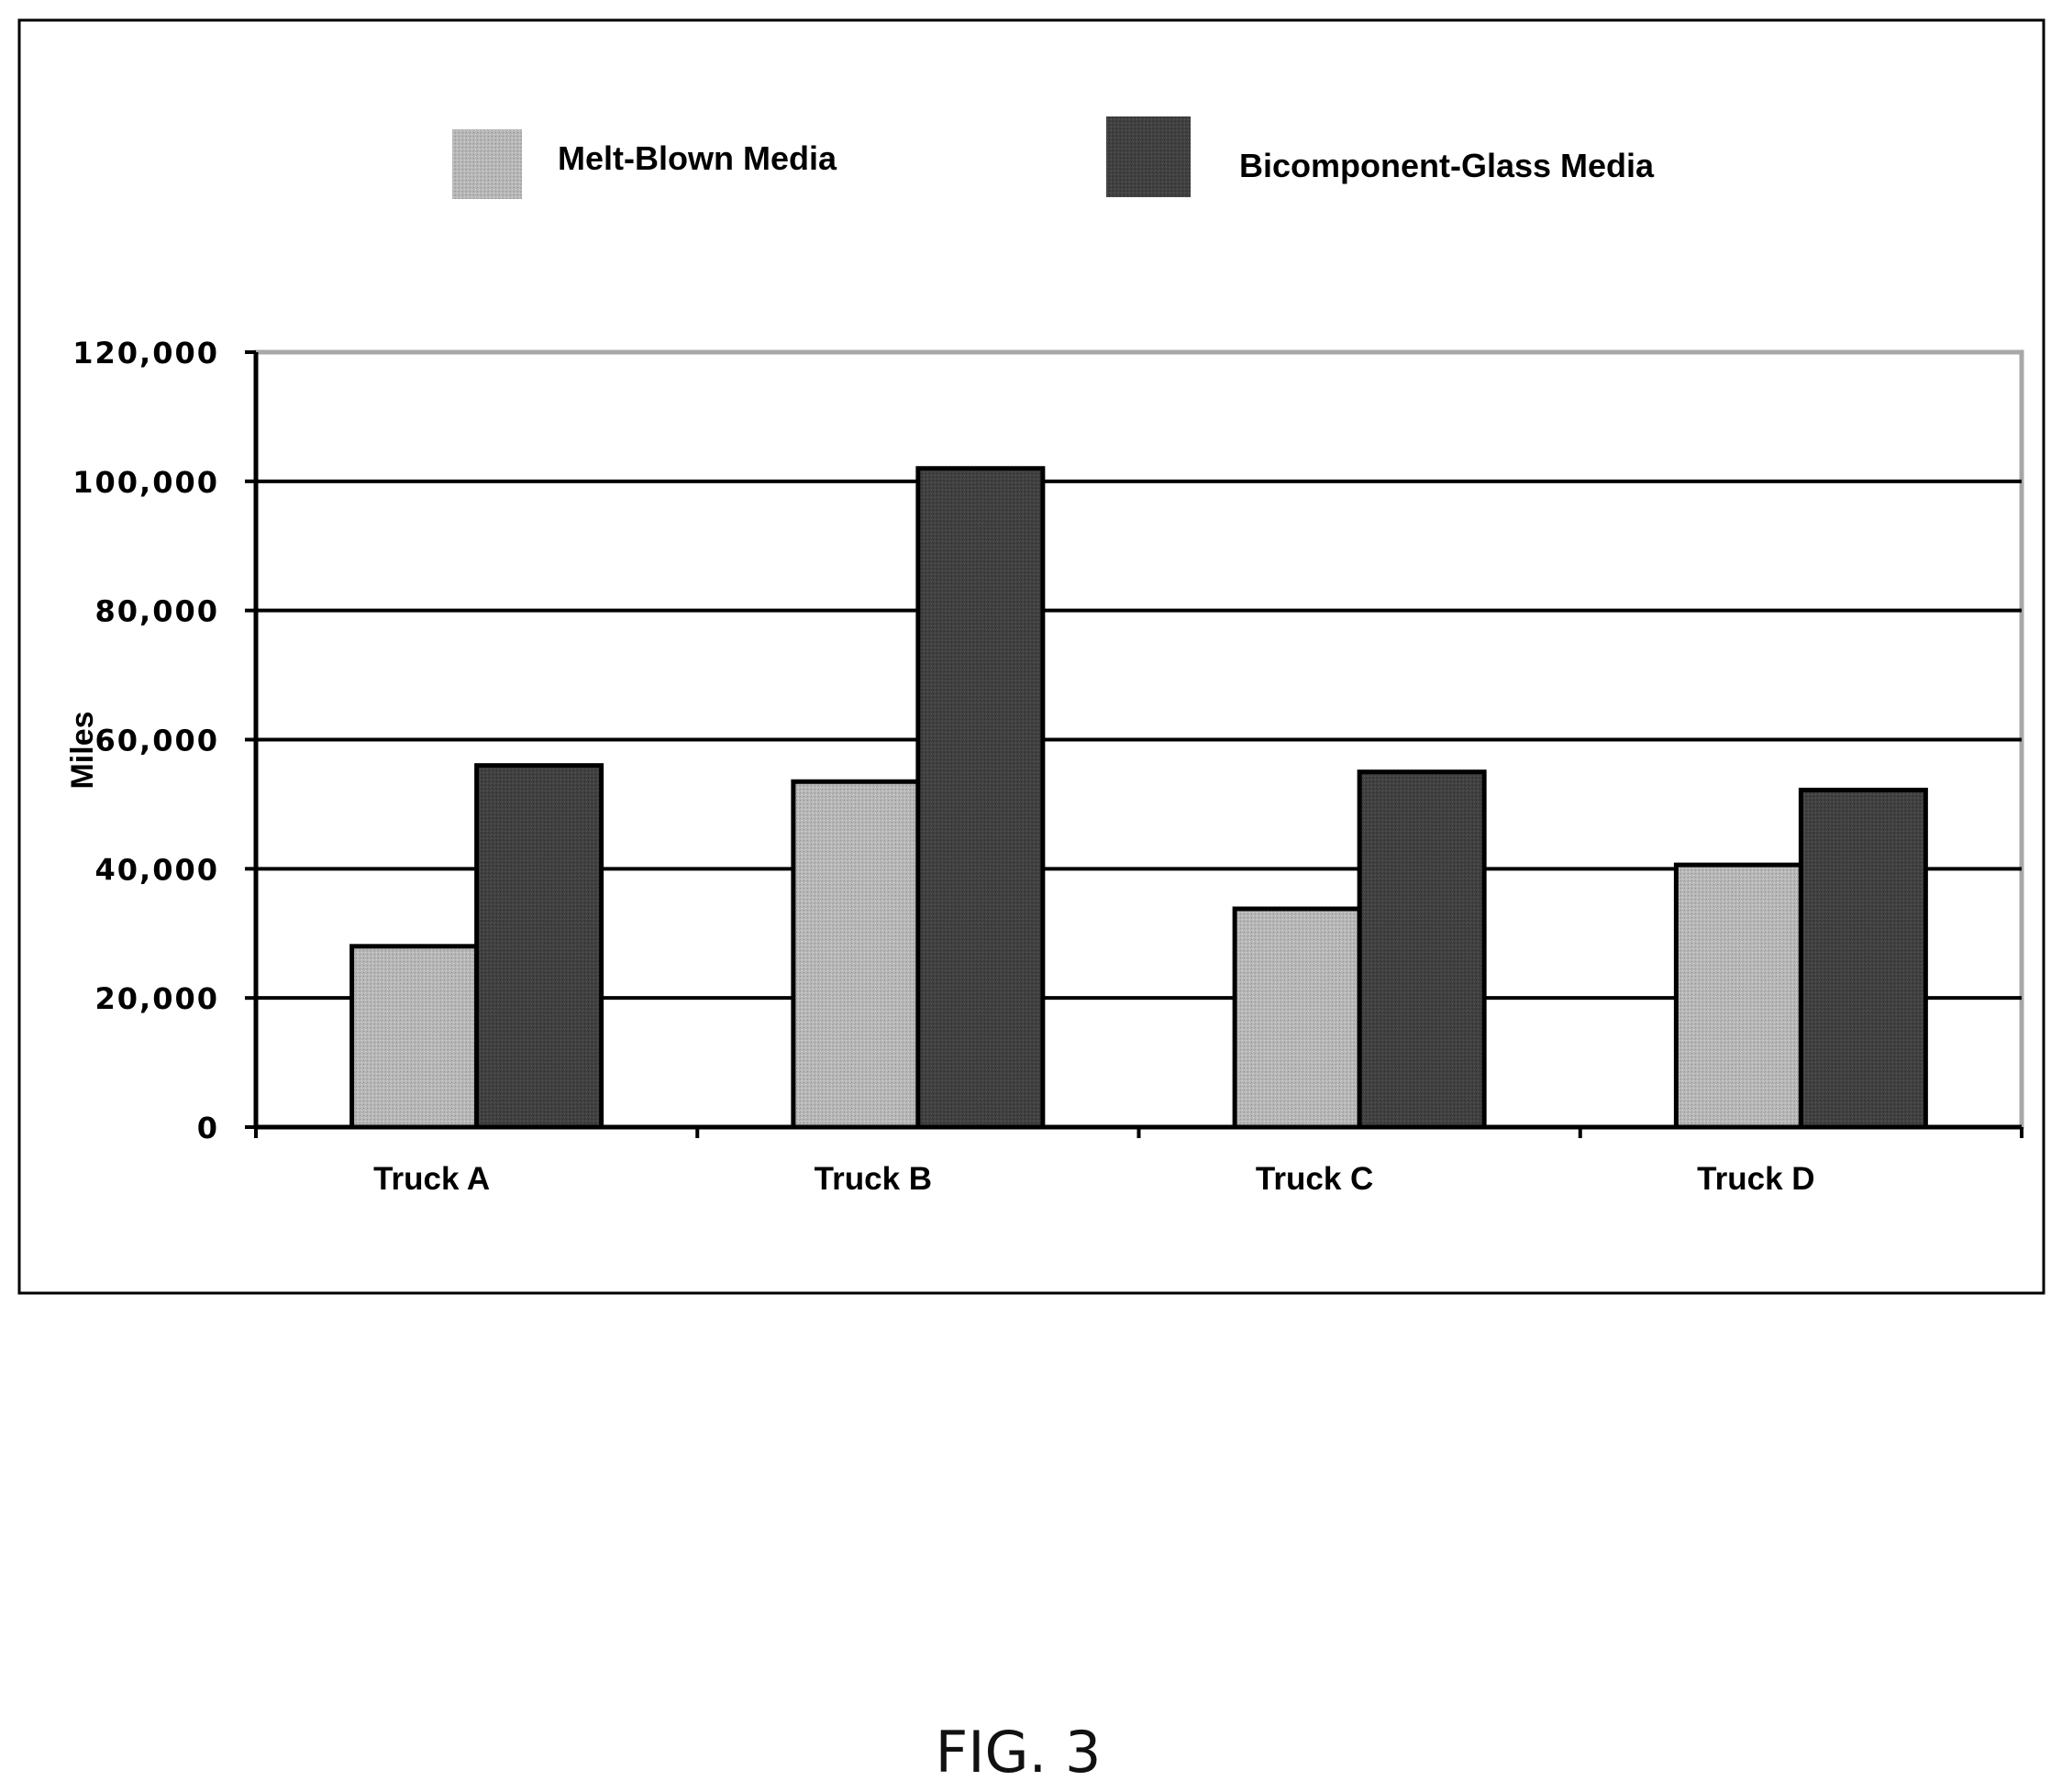 This screenshot has width=2062, height=1792. I want to click on bar-bicomponent-glass-truck-c, so click(1422, 950).